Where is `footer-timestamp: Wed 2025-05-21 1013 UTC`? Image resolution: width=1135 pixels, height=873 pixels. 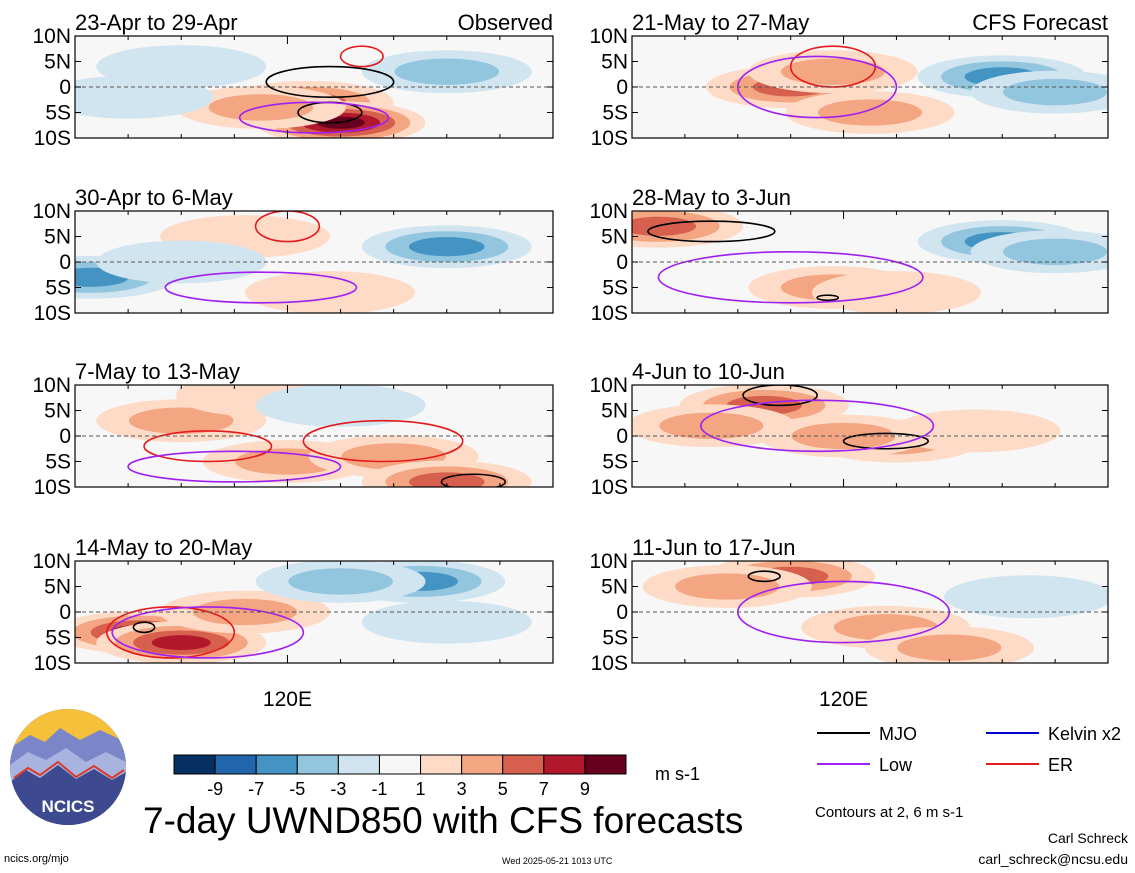
footer-timestamp: Wed 2025-05-21 1013 UTC is located at coordinates (557, 861).